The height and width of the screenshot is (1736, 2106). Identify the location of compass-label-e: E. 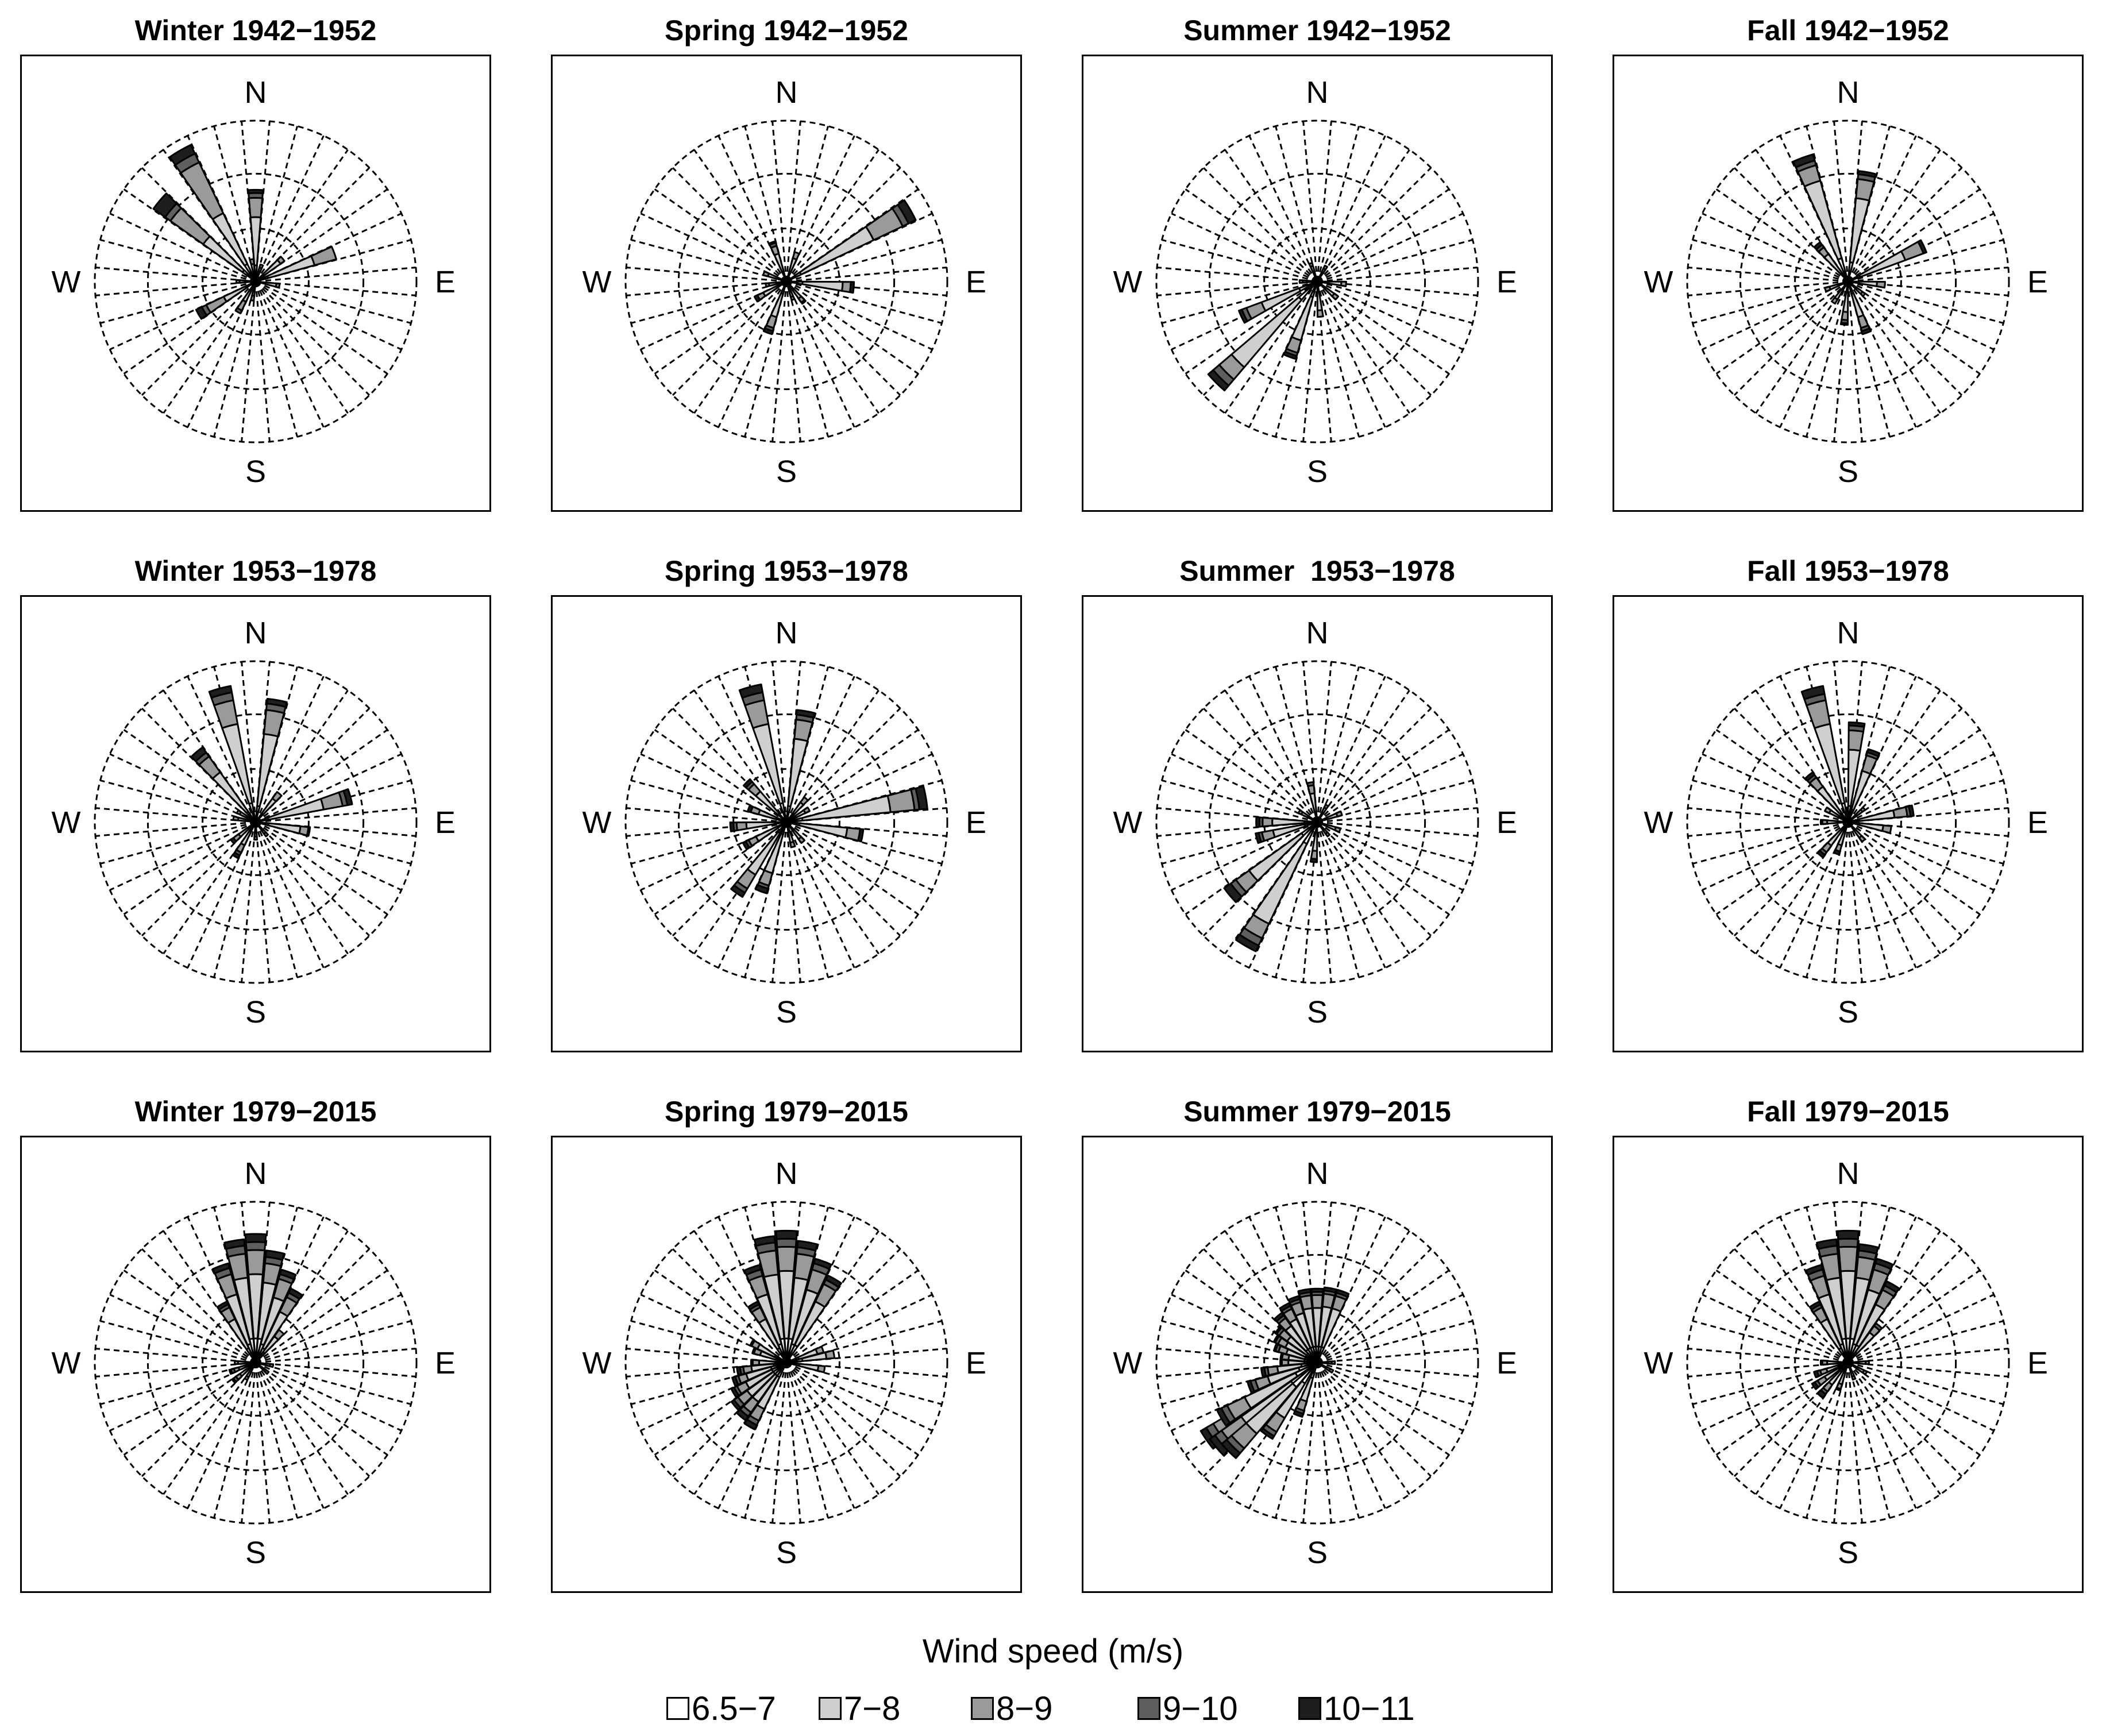
(2037, 282).